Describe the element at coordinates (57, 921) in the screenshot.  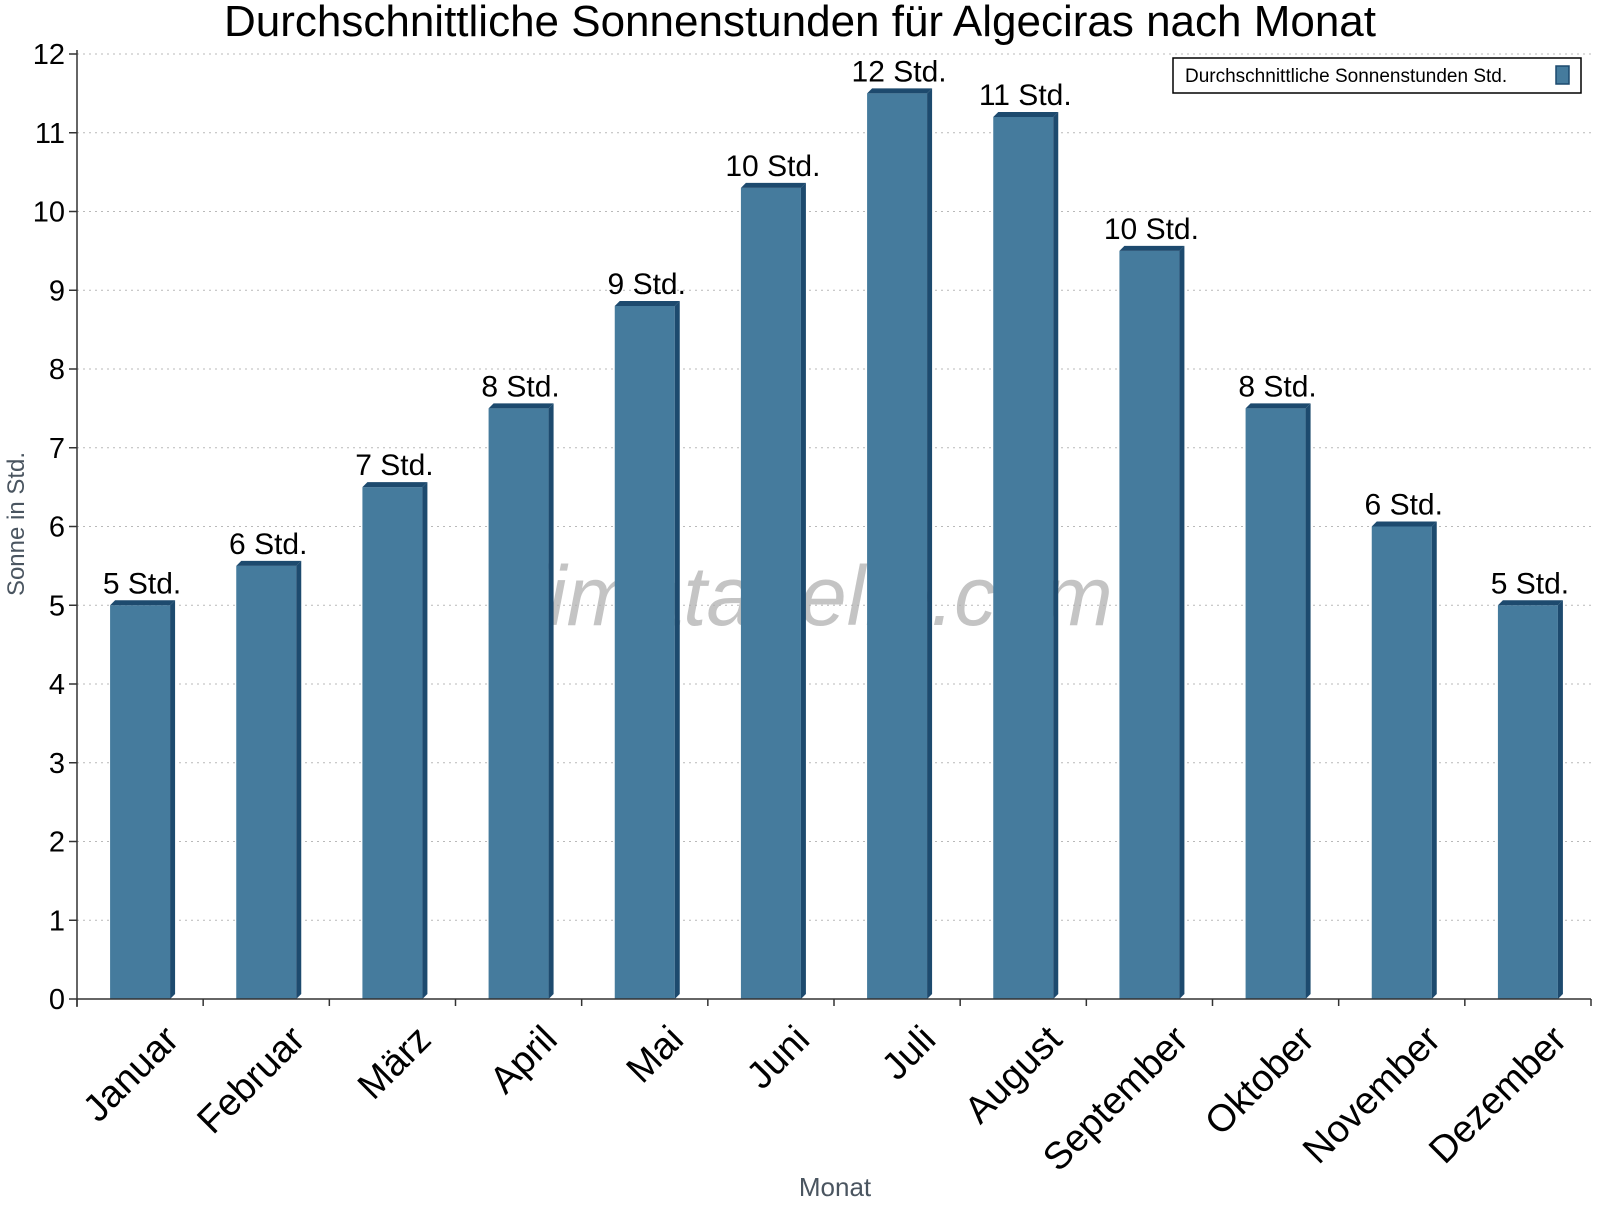
I see `y-tick-label: 1` at that location.